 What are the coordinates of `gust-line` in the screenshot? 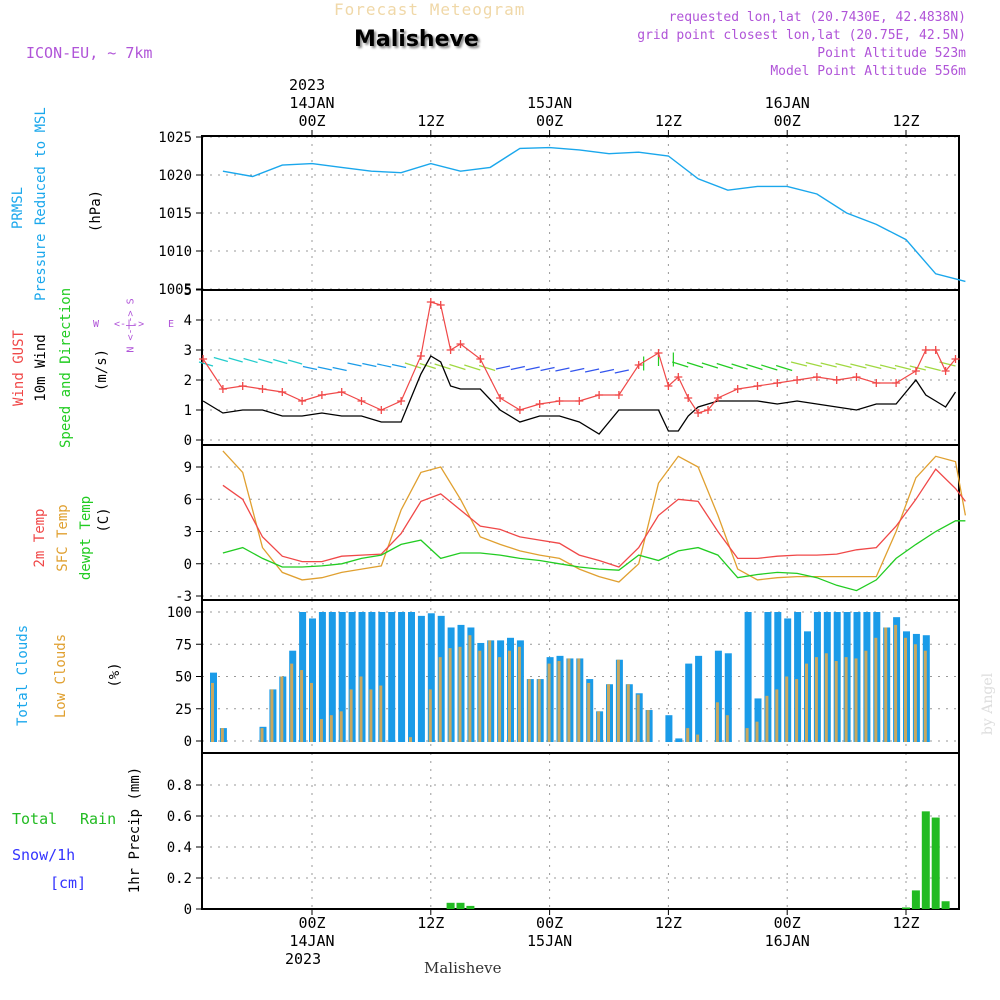 It's located at (579, 357).